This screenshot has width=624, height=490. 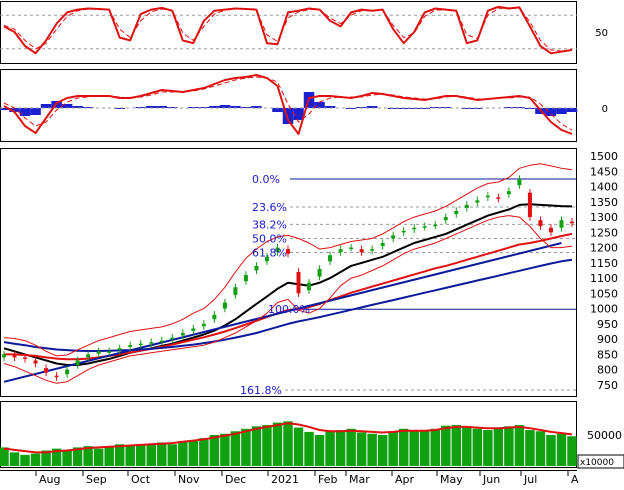 I want to click on time-axis-label: Jul, so click(x=530, y=479).